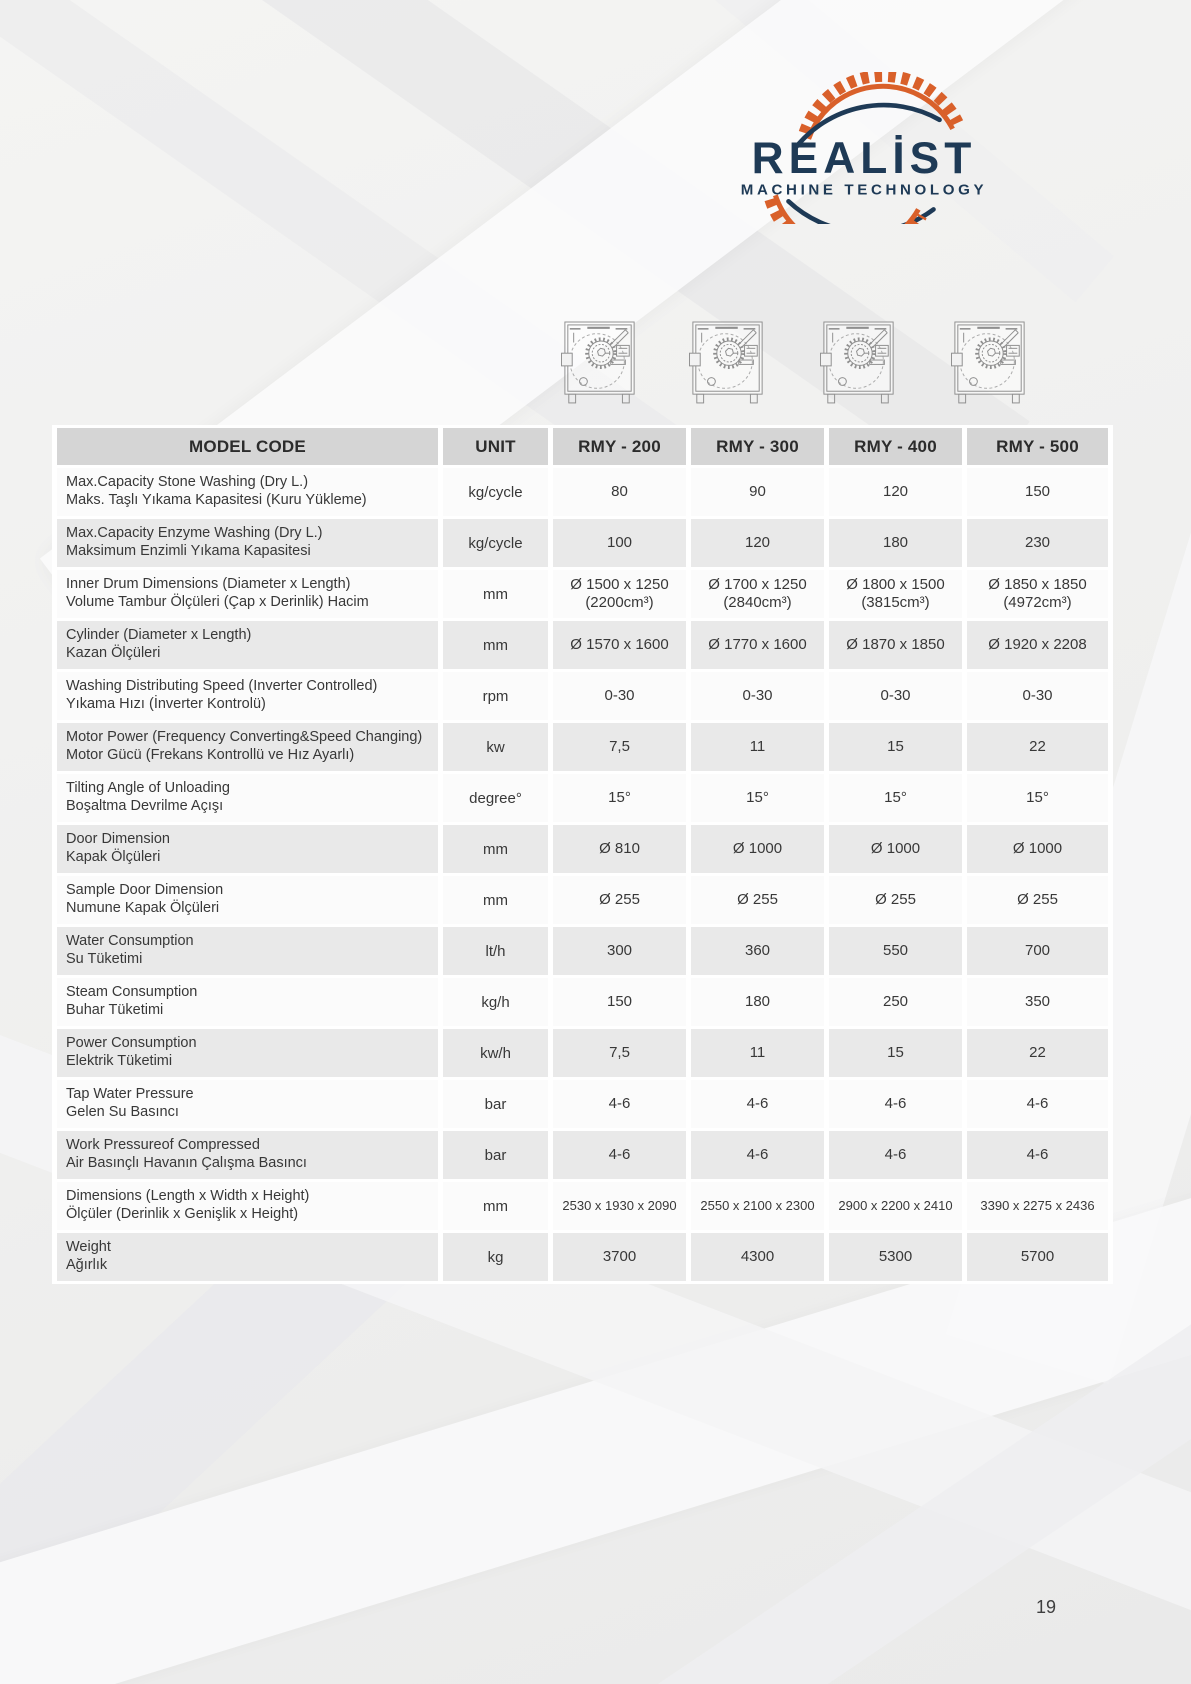  I want to click on spec-value: 15, so click(895, 747).